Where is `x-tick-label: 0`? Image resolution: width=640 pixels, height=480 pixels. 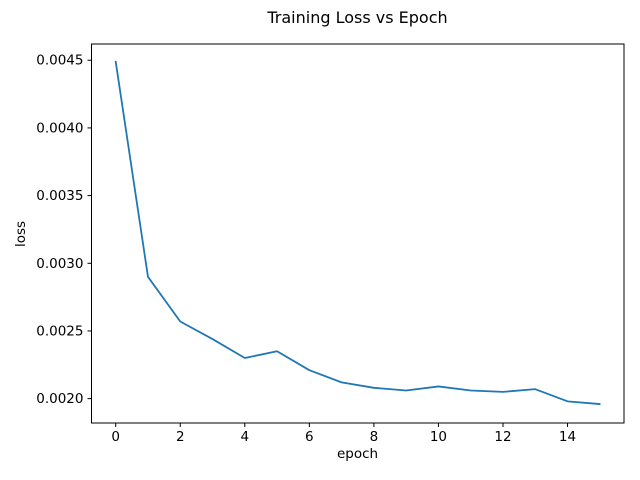 x-tick-label: 0 is located at coordinates (115, 437).